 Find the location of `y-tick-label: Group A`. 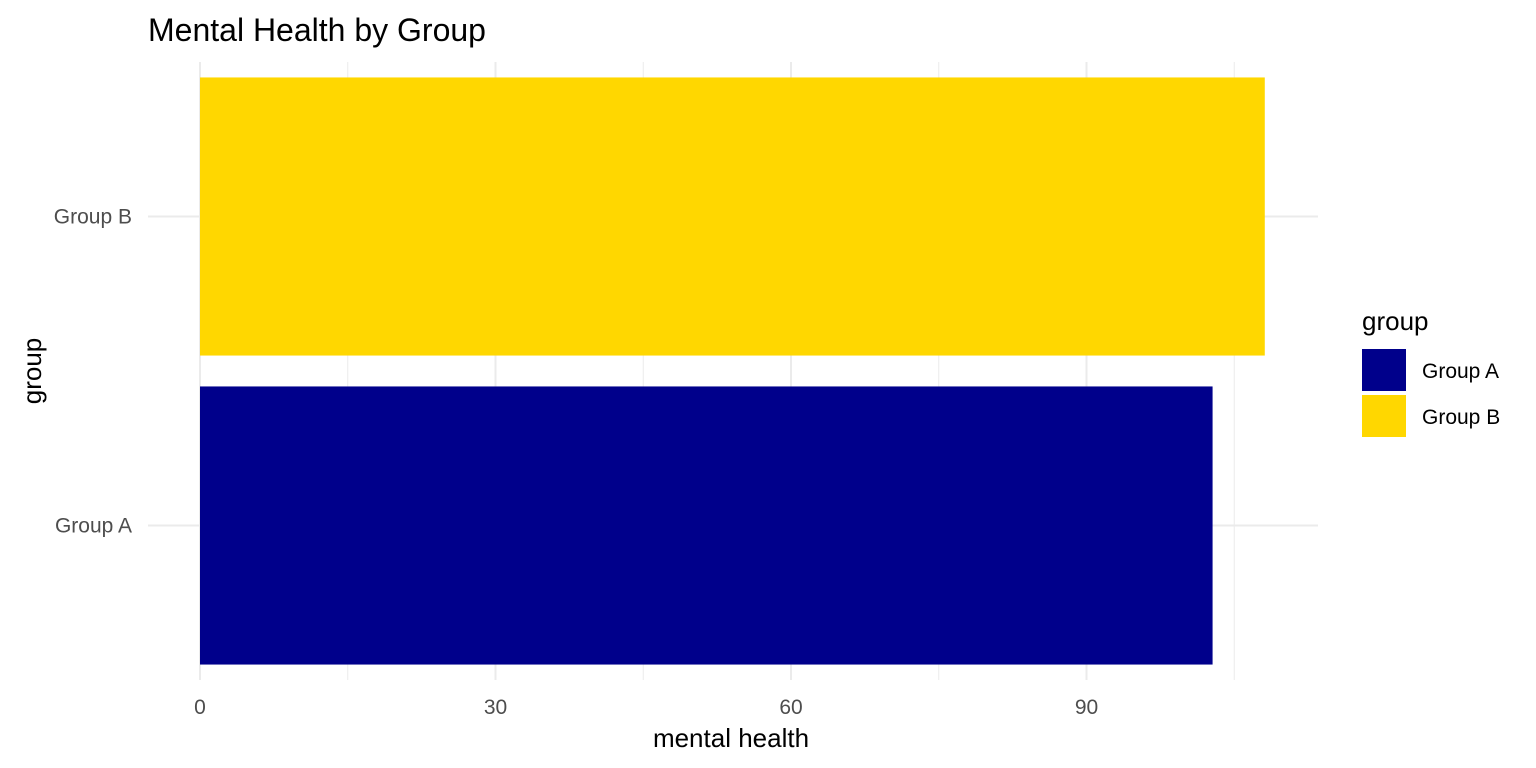

y-tick-label: Group A is located at coordinates (93, 526).